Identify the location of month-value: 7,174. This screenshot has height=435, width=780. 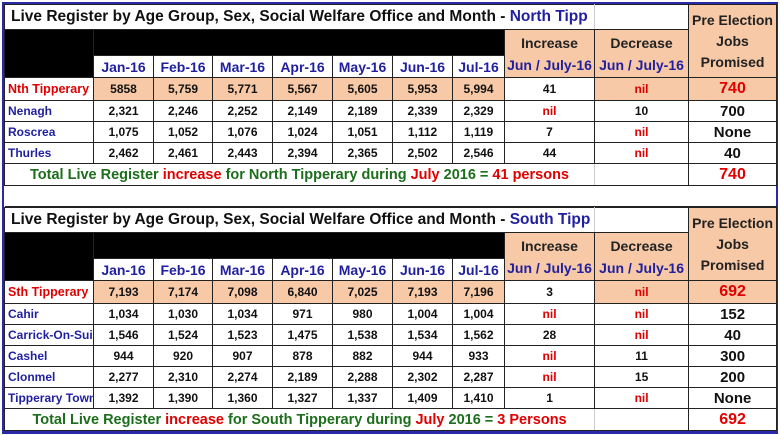
(183, 292).